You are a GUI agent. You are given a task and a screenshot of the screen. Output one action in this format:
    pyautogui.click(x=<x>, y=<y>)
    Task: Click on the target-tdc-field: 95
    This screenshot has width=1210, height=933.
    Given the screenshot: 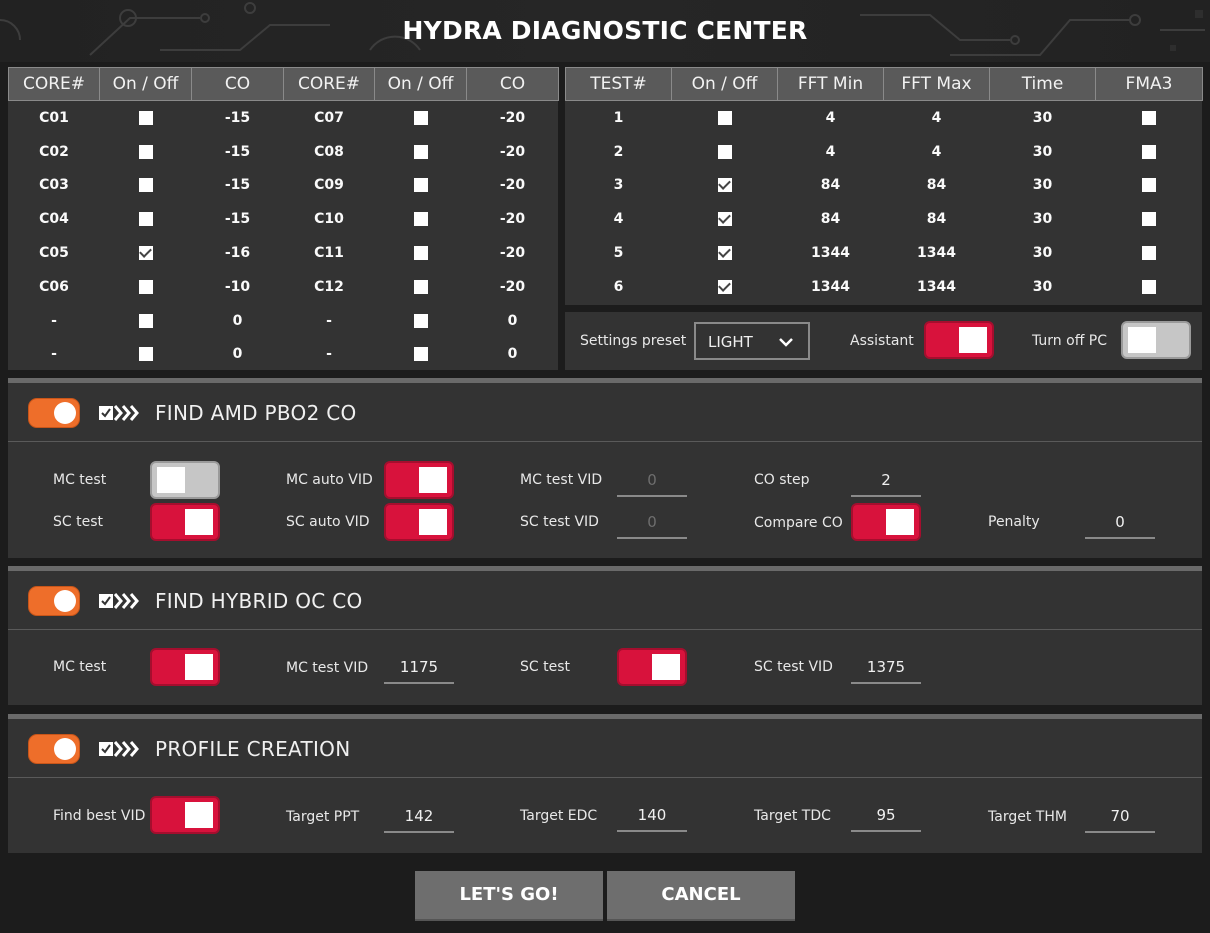 What is the action you would take?
    pyautogui.click(x=886, y=816)
    